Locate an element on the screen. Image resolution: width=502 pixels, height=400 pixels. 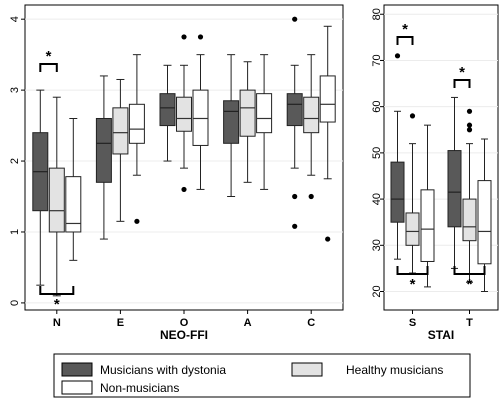
neoffi-e-healthy-box is located at coordinates (120, 131).